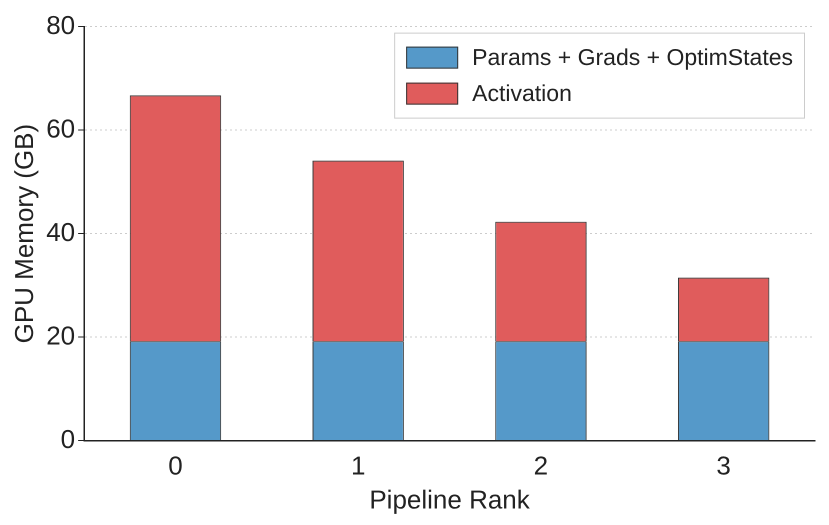 Image resolution: width=829 pixels, height=525 pixels. Describe the element at coordinates (632, 57) in the screenshot. I see `legend-label: Params + Grads + OptimStates` at that location.